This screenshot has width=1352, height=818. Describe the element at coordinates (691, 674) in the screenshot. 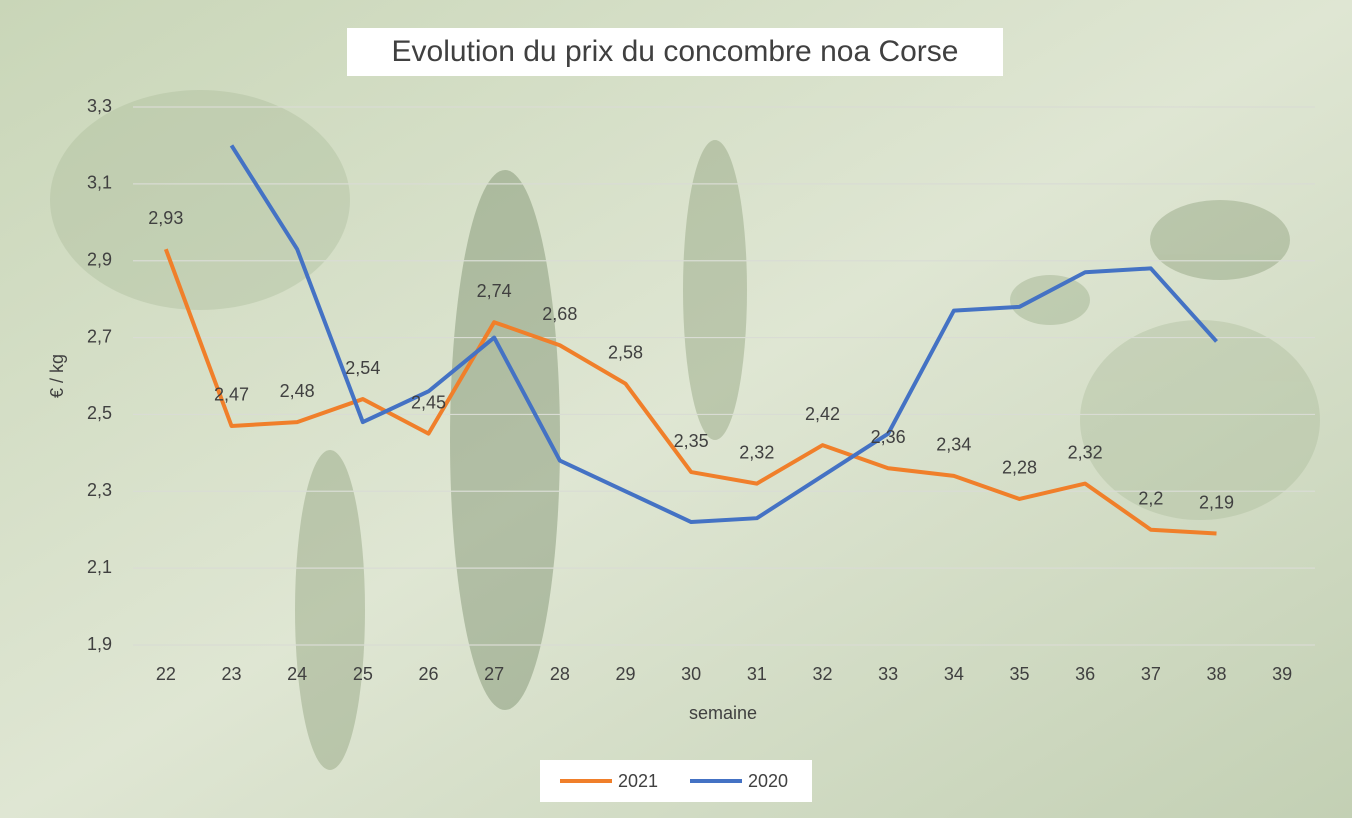

I see `x-tick-label: 30` at that location.